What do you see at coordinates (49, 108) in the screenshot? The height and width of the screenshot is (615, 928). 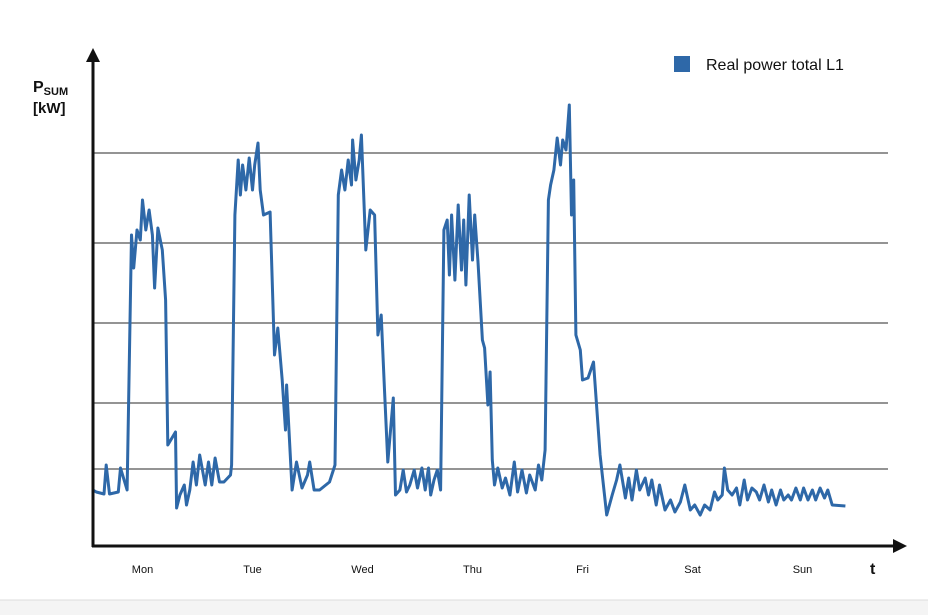 I see `y-axis-unit: [kW]` at bounding box center [49, 108].